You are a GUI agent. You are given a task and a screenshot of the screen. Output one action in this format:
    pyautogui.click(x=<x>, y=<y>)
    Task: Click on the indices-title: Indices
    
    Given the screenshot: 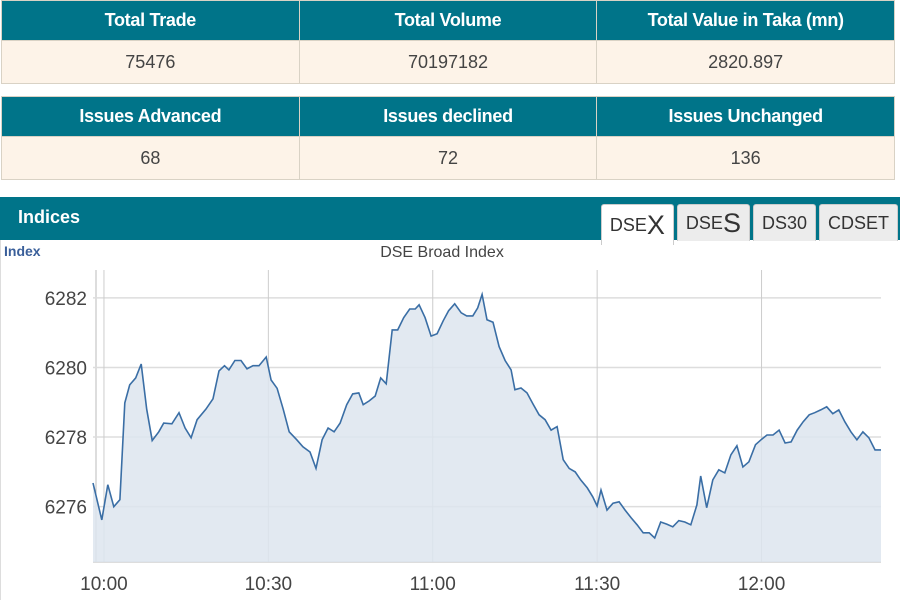 What is the action you would take?
    pyautogui.click(x=49, y=217)
    